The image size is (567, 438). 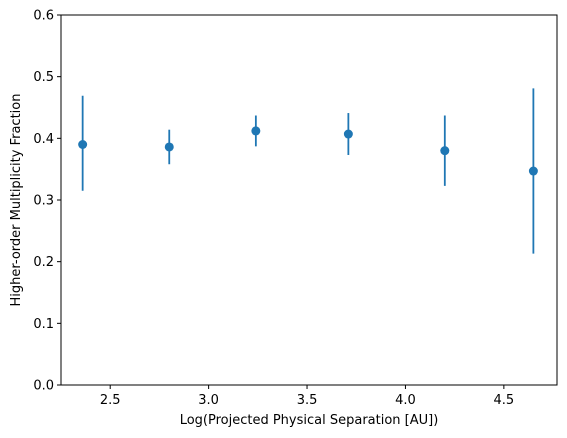 I want to click on y-tick-label: 0.2, so click(x=43, y=262).